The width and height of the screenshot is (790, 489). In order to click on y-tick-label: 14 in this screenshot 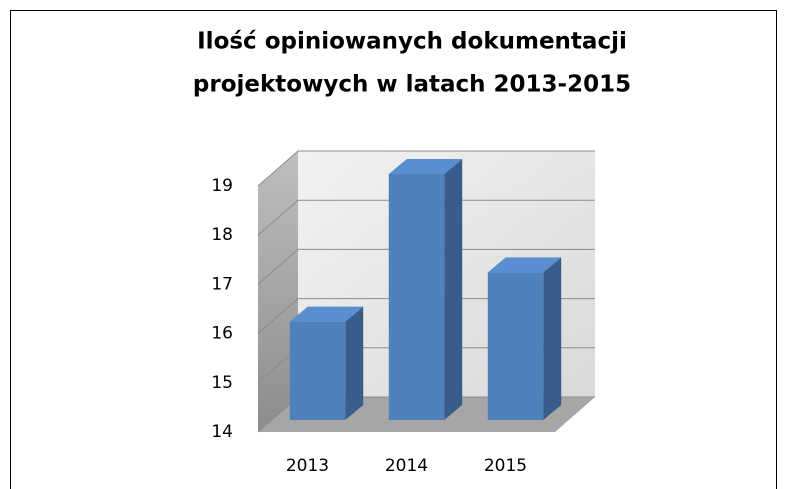, I will do `click(222, 432)`.